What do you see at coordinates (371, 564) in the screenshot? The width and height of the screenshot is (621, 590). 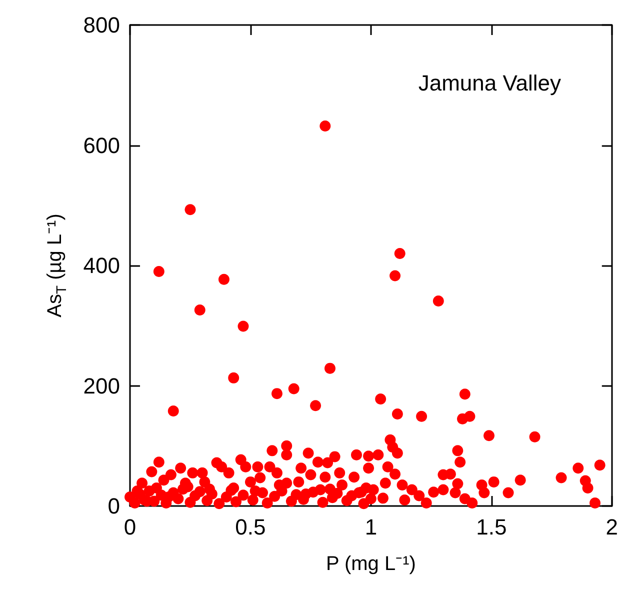 I see `x-axis-title: P (mg L⁻¹)` at bounding box center [371, 564].